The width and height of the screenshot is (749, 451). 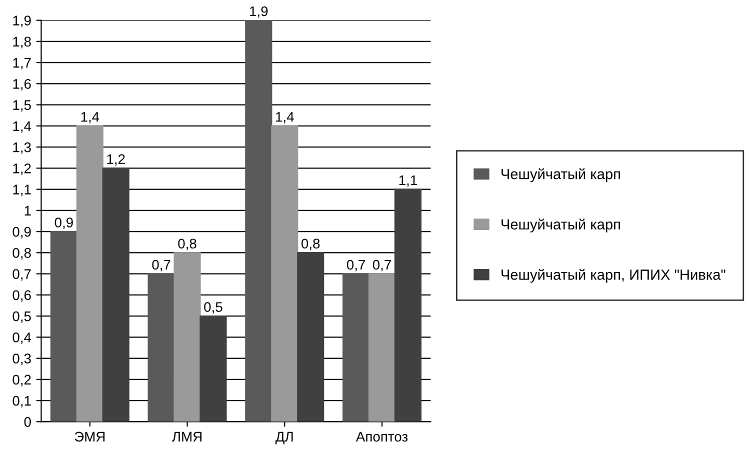 I want to click on y-tick-label: 0,9, so click(x=21, y=232).